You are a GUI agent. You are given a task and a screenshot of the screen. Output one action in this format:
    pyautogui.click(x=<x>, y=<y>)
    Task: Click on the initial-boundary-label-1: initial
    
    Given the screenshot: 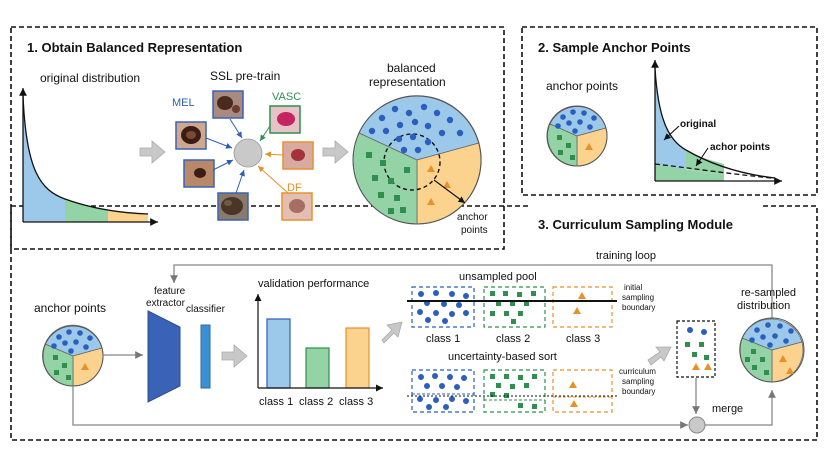 What is the action you would take?
    pyautogui.click(x=633, y=287)
    